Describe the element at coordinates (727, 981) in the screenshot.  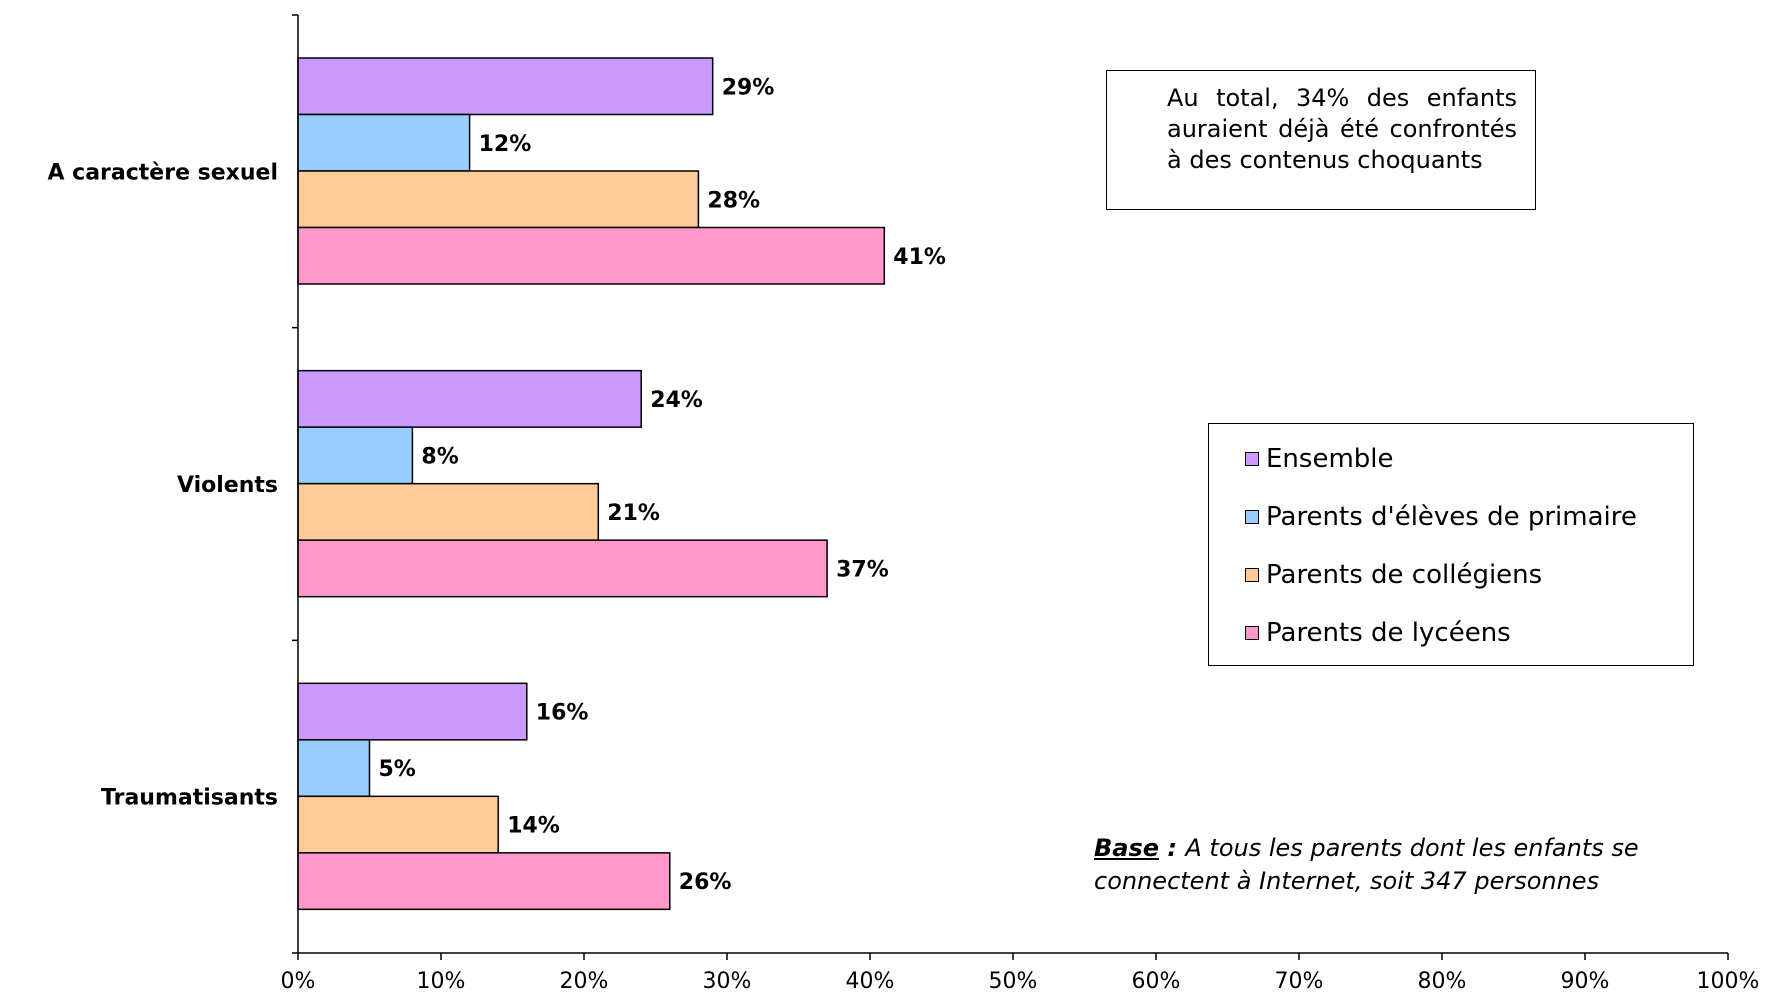
I see `x-tick-label: 30%` at that location.